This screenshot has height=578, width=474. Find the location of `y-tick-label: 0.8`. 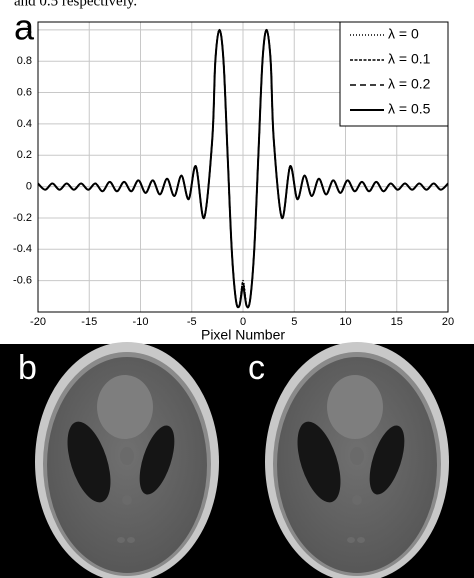

y-tick-label: 0.8 is located at coordinates (24, 61).